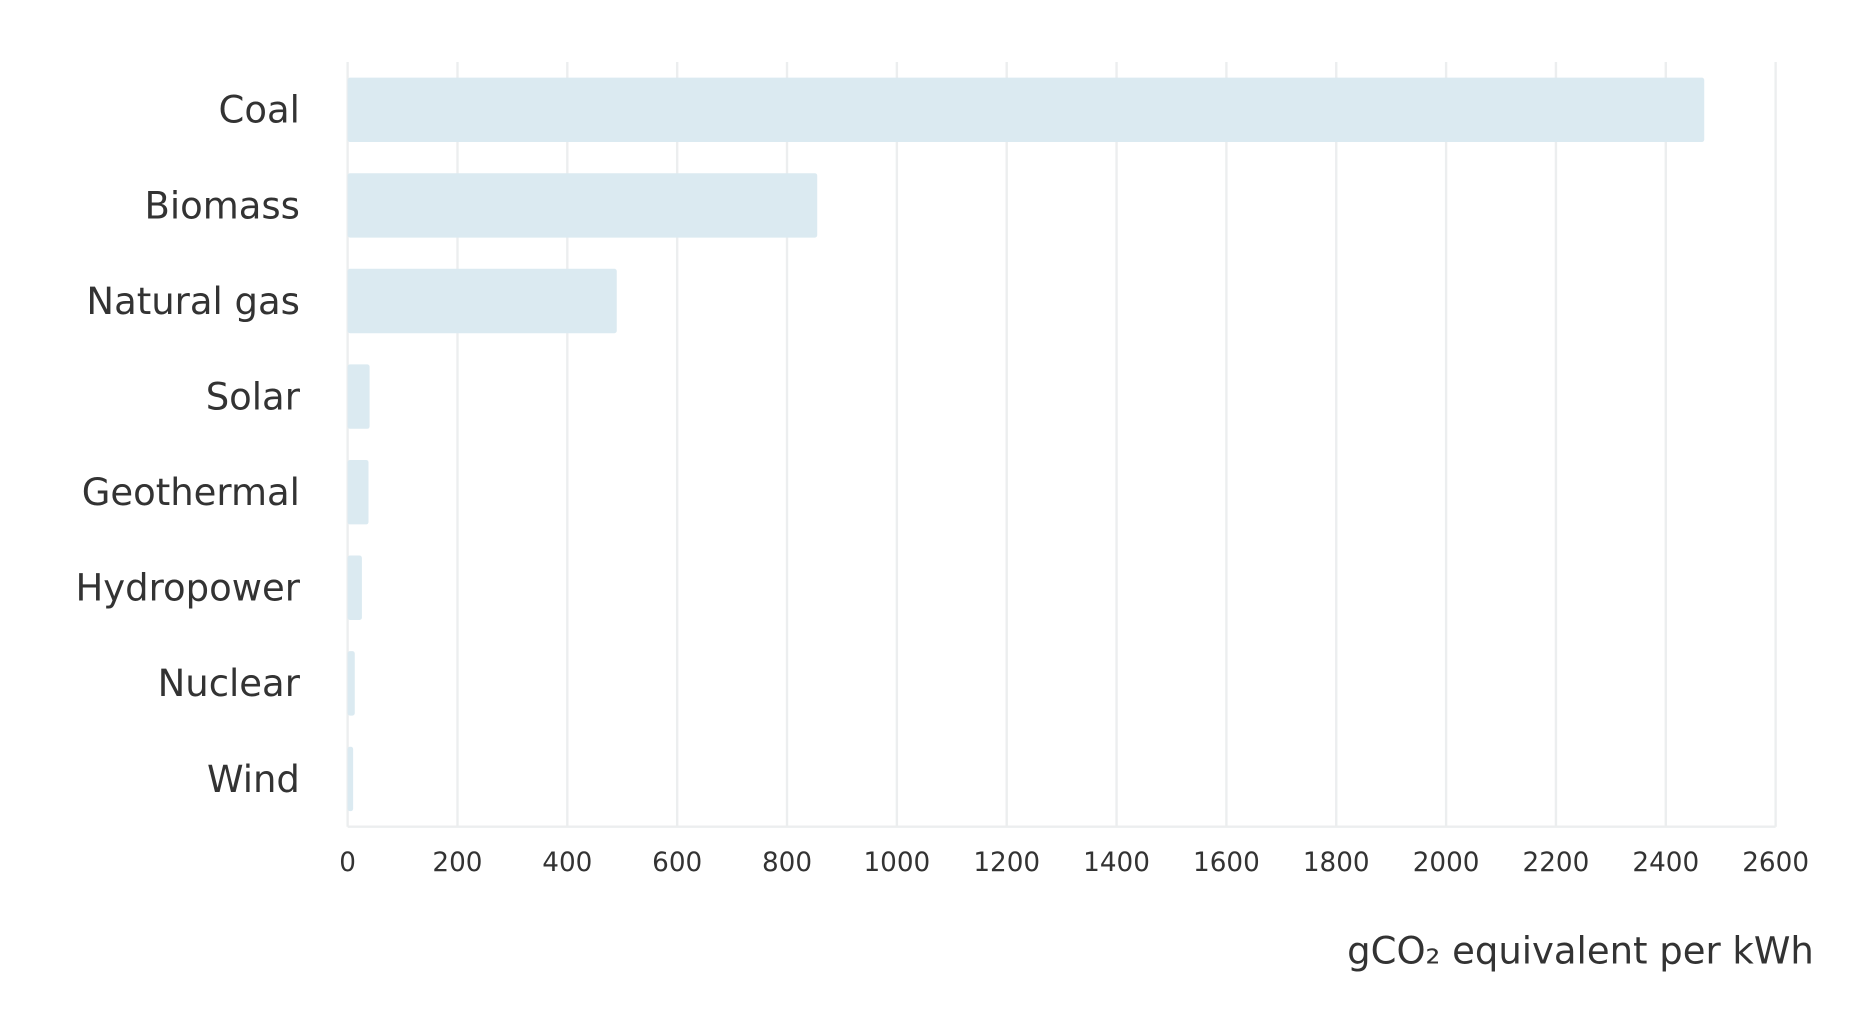 This screenshot has width=1862, height=1020. Describe the element at coordinates (221, 205) in the screenshot. I see `y-tick-label: Biomass` at that location.